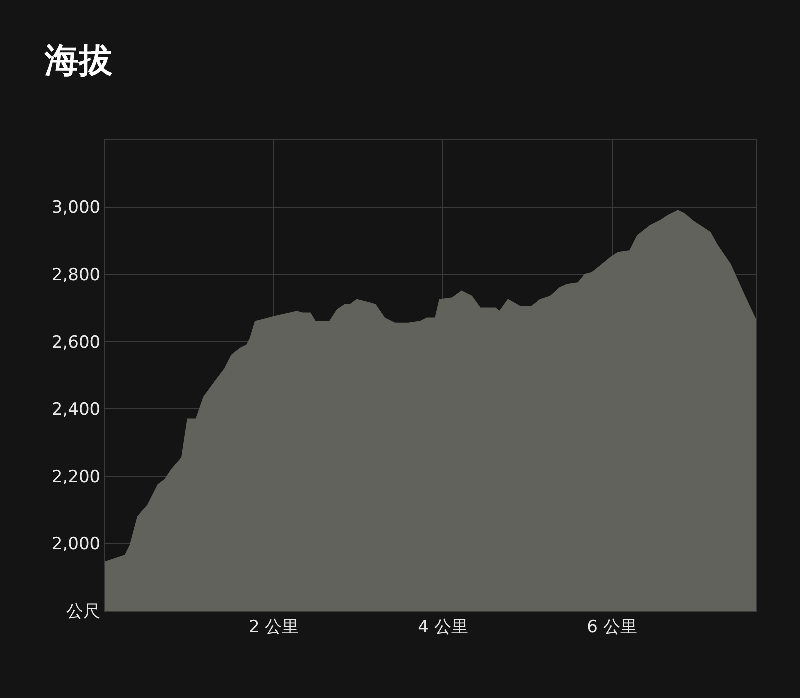  What do you see at coordinates (83, 612) in the screenshot?
I see `y-tick-label: 公尺` at bounding box center [83, 612].